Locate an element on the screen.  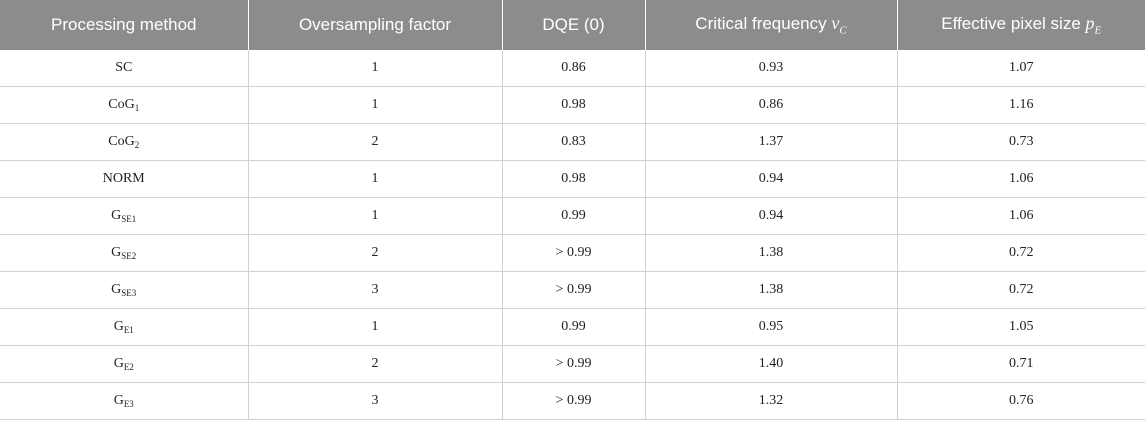
table-row: GE3 3 > 0.99 1.32 0.76 is located at coordinates (572, 401).